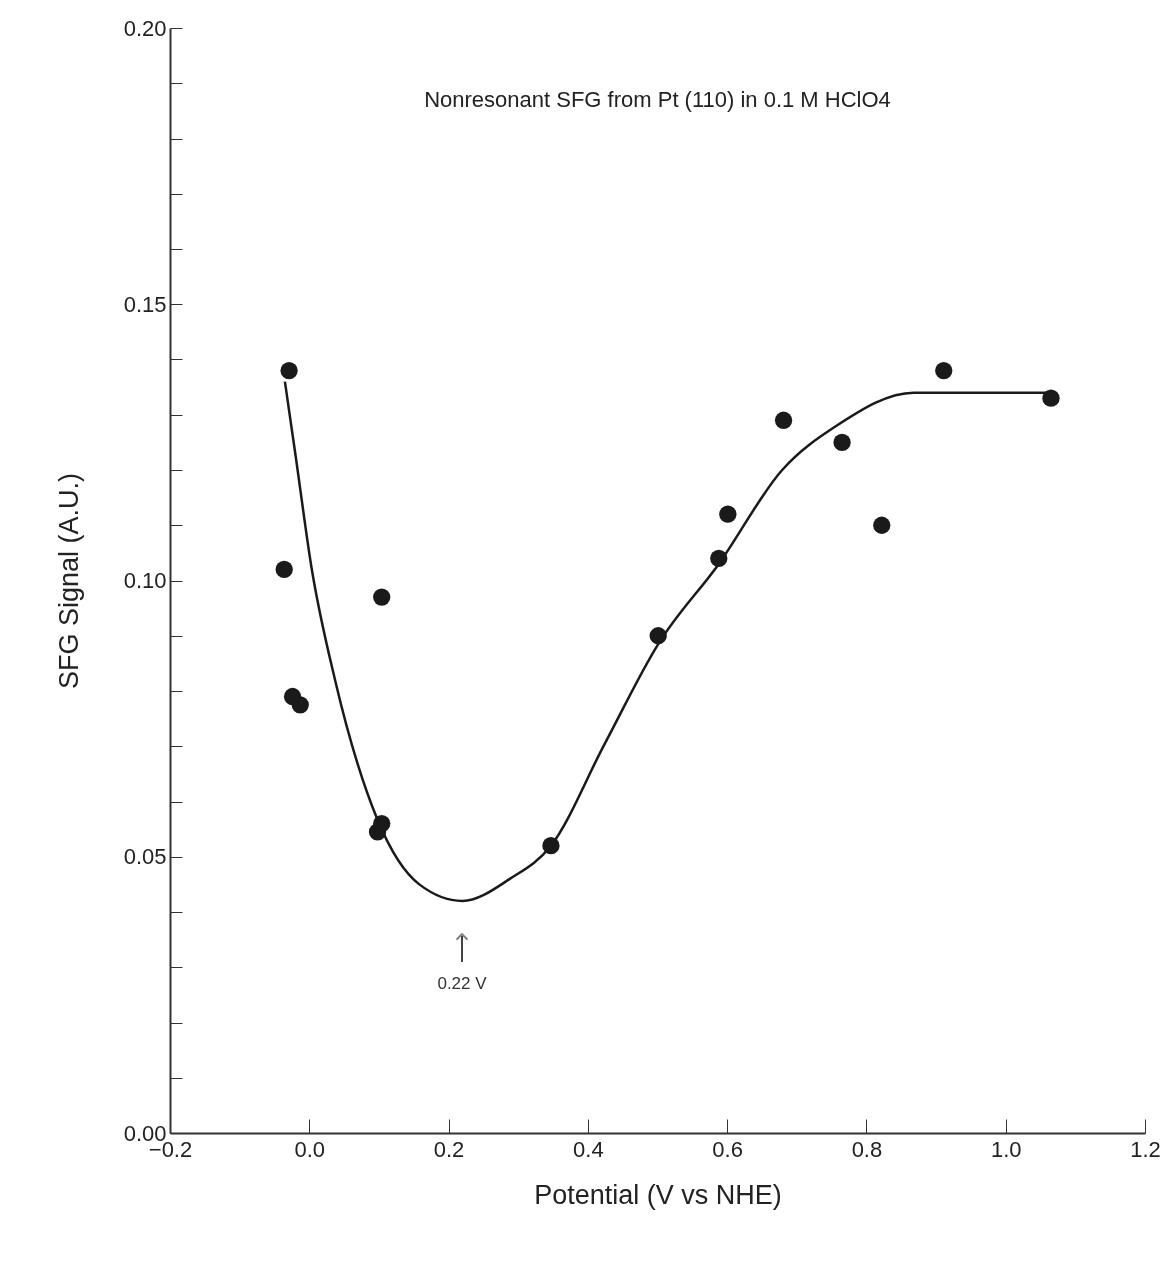 The height and width of the screenshot is (1261, 1172). What do you see at coordinates (1006, 1149) in the screenshot?
I see `x-tick-label: 1.0` at bounding box center [1006, 1149].